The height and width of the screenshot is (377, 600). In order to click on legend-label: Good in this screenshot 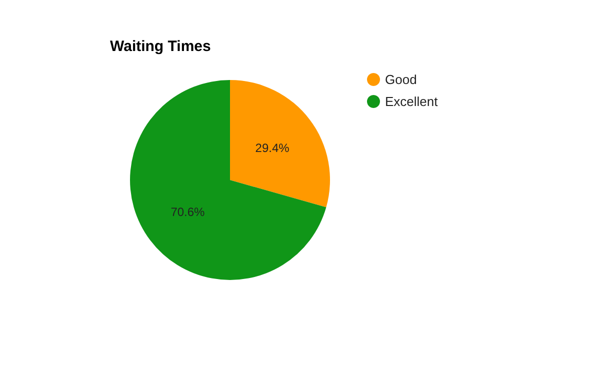, I will do `click(401, 79)`.